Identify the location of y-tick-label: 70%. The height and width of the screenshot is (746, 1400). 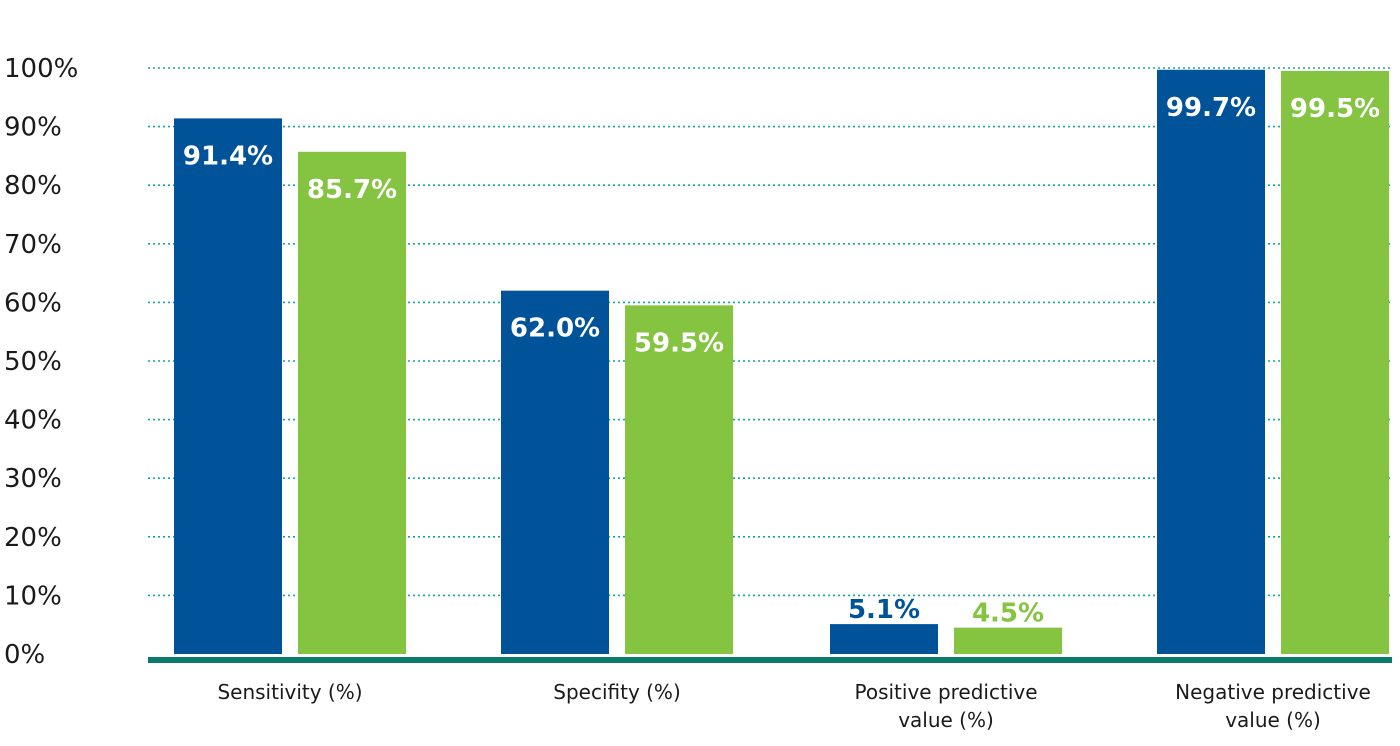
(33, 245).